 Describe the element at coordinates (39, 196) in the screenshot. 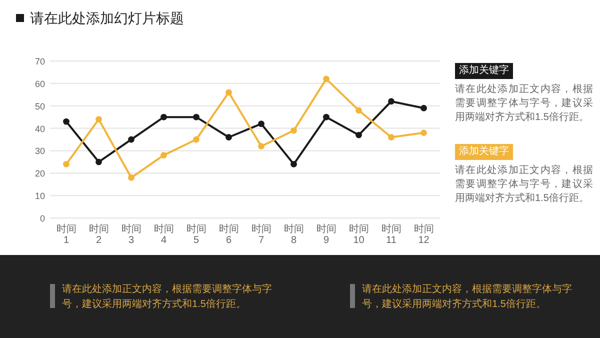

I see `y-tick-label: 10` at that location.